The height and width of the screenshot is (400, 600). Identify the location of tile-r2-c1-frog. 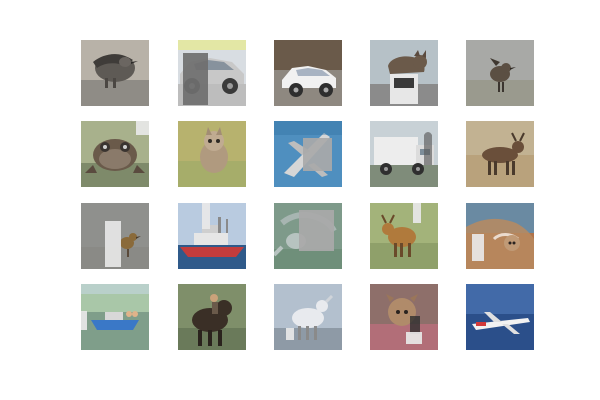
(115, 154).